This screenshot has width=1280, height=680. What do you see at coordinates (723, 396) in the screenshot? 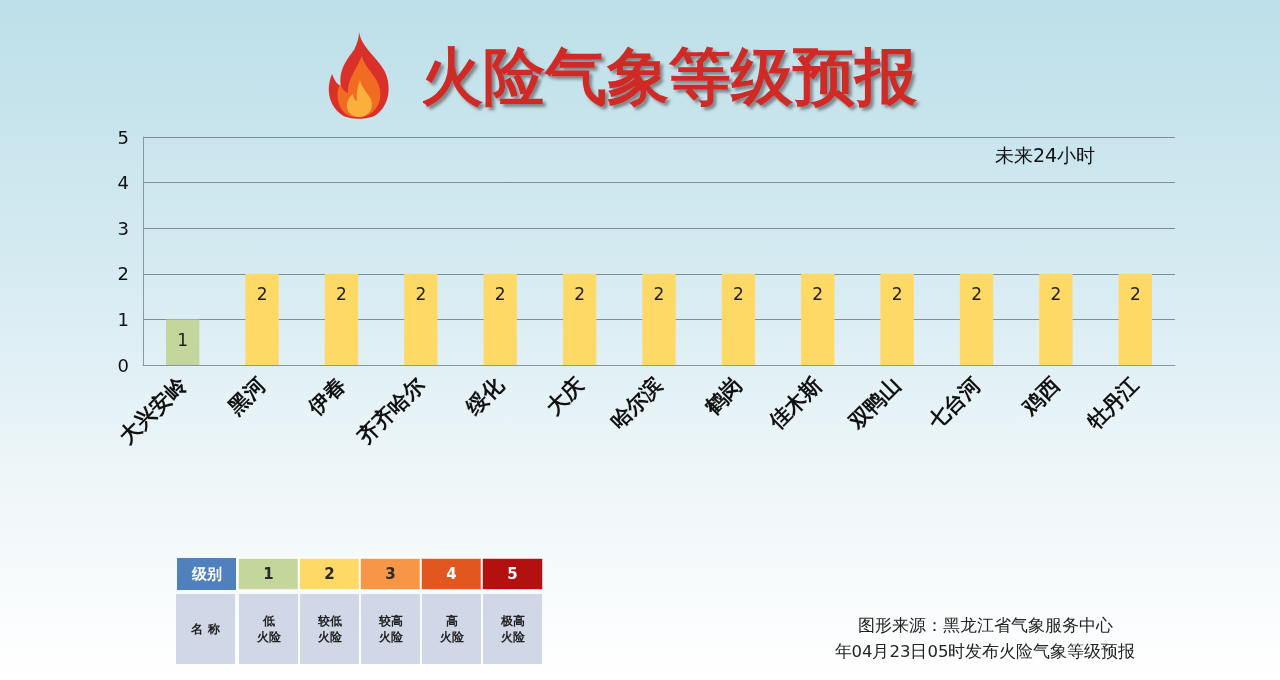
I see `x-tick-label: 鹤岗` at bounding box center [723, 396].